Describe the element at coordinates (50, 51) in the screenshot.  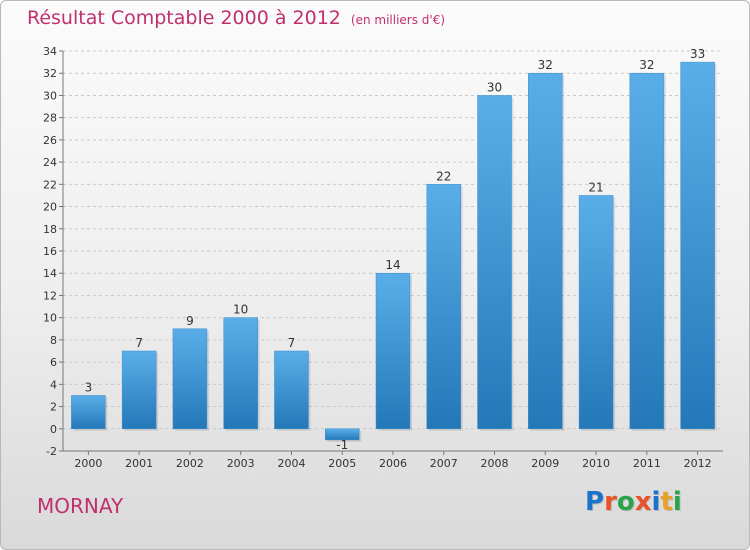
I see `y-tick-label: 34` at that location.